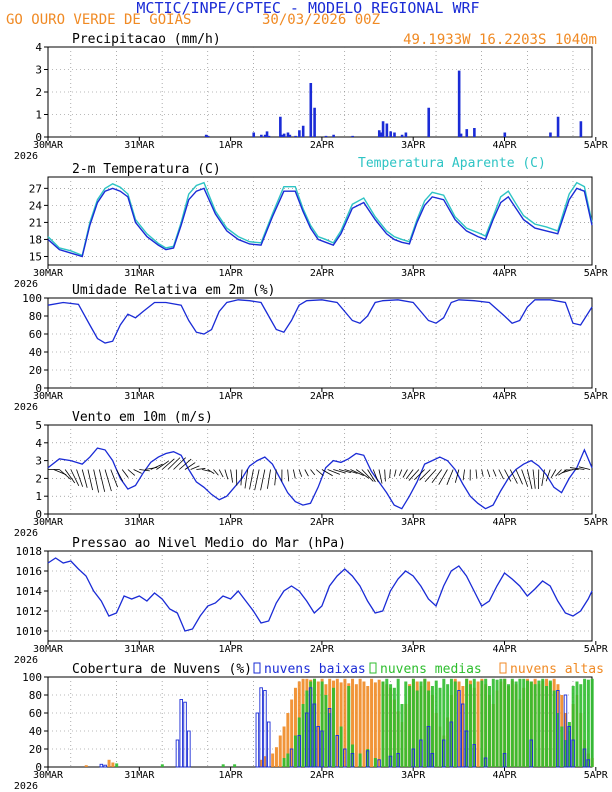 This screenshot has width=612, height=792. Describe the element at coordinates (35, 731) in the screenshot. I see `y-tick-label: 40` at that location.